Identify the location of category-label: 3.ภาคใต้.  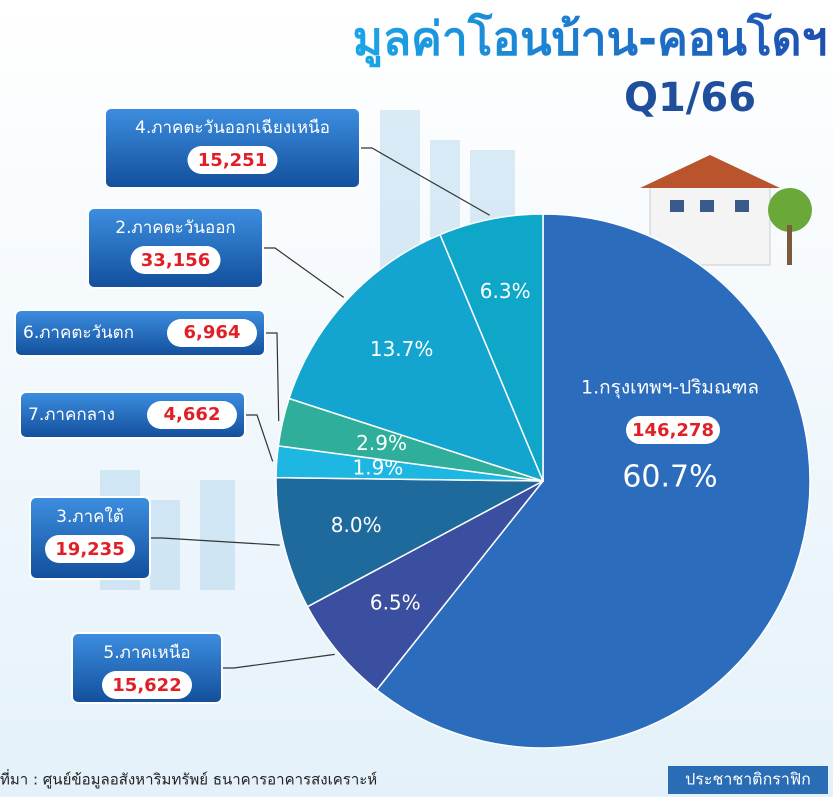
(90, 516).